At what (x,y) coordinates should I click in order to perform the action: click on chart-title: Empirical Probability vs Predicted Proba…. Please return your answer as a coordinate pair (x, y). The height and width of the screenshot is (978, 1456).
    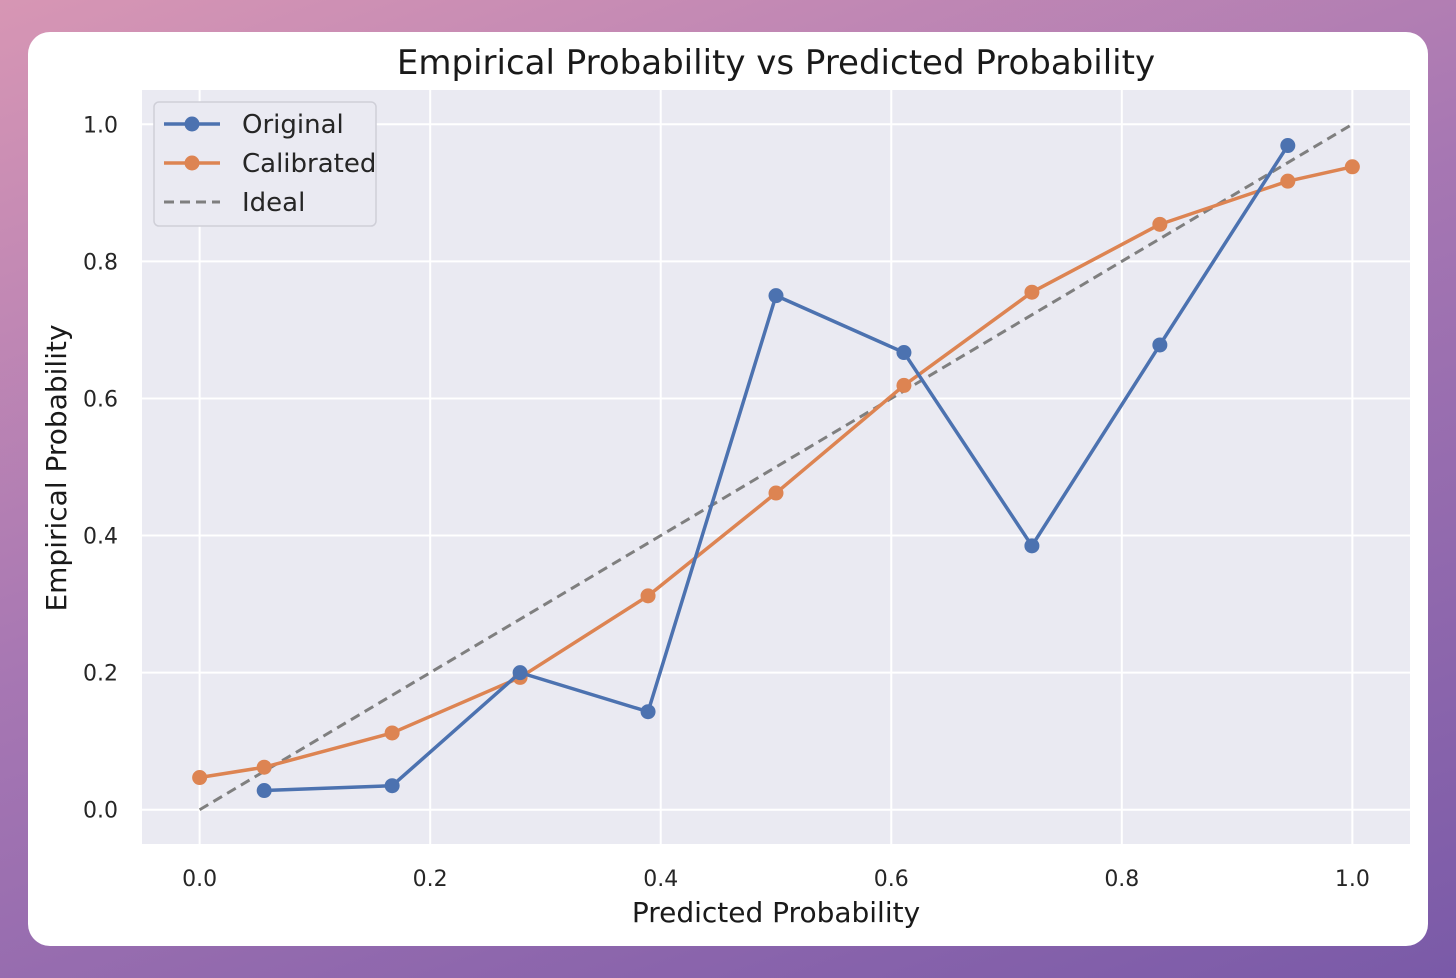
    Looking at the image, I should click on (776, 63).